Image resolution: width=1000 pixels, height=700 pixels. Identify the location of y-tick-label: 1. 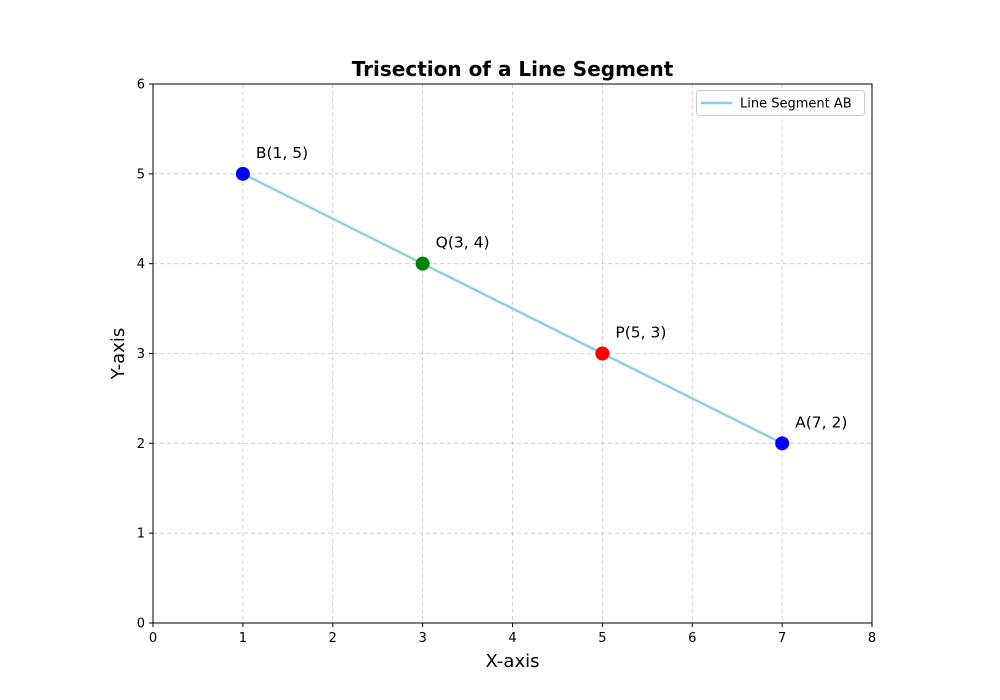
(141, 534).